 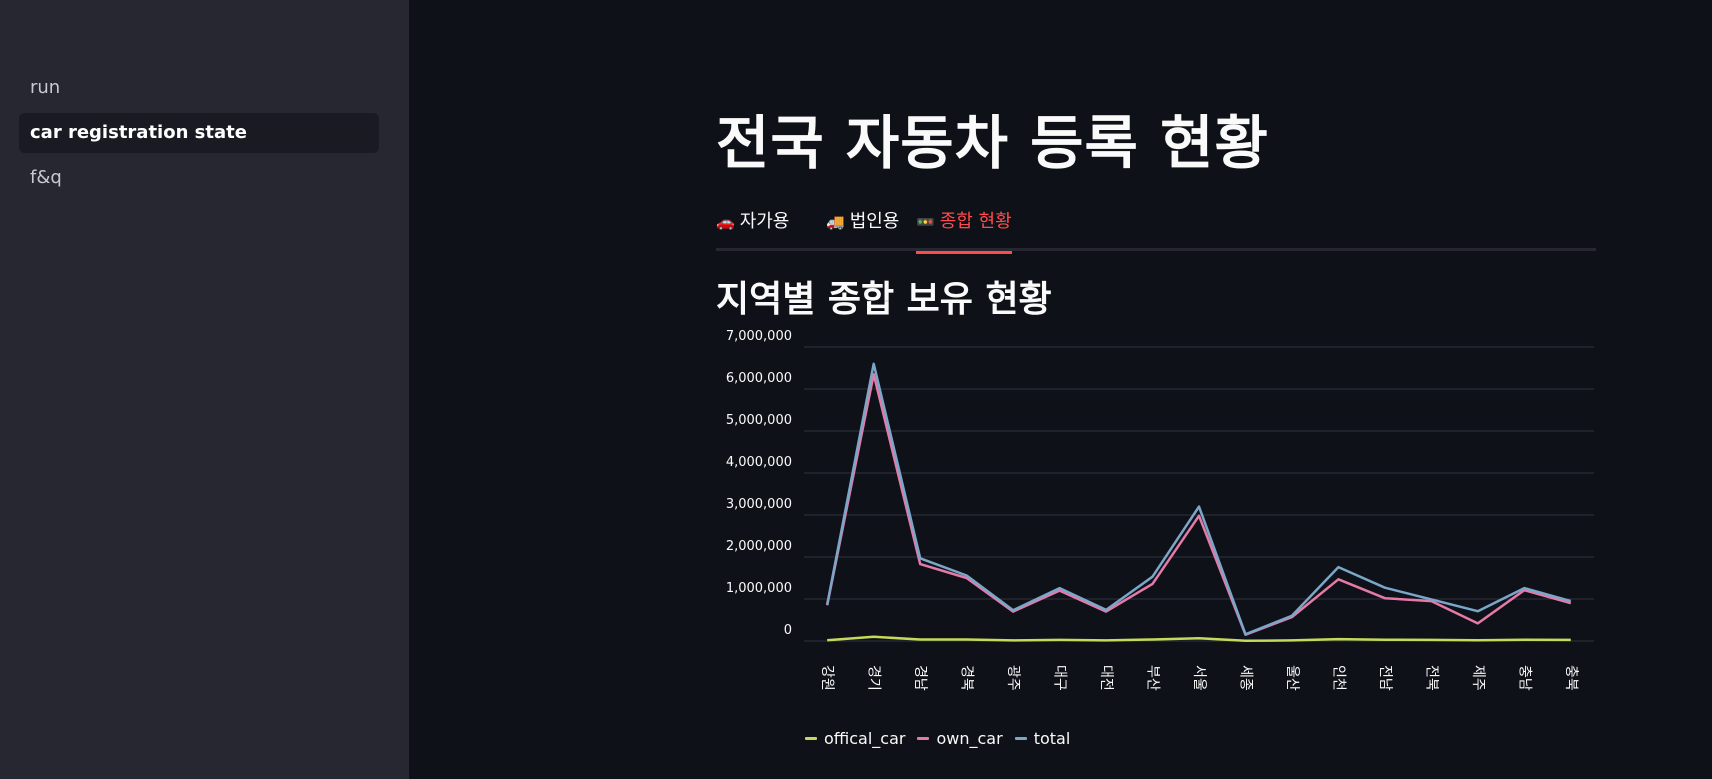 I want to click on sidebar-item-fq: f&q, so click(x=46, y=177).